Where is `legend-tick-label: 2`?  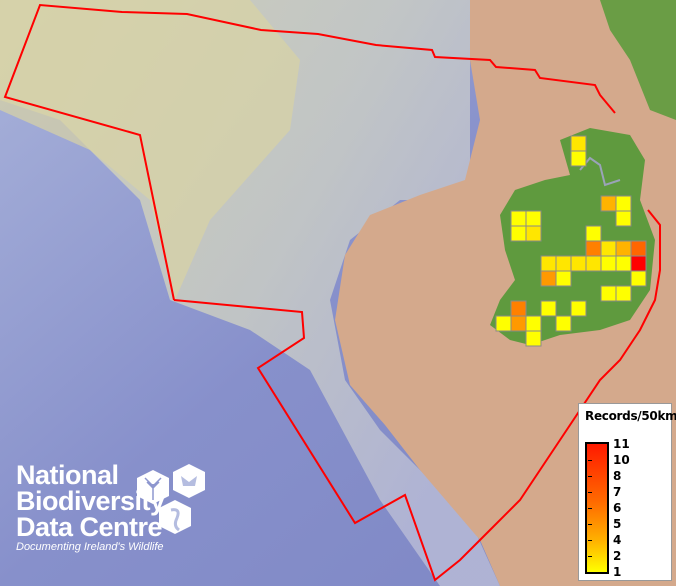
legend-tick-label: 2 is located at coordinates (617, 556).